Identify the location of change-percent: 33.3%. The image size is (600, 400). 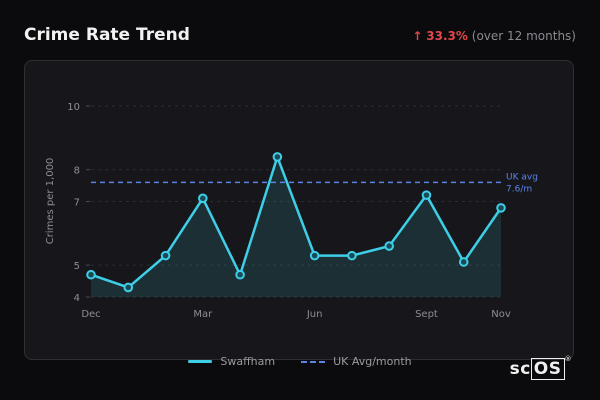
(447, 36).